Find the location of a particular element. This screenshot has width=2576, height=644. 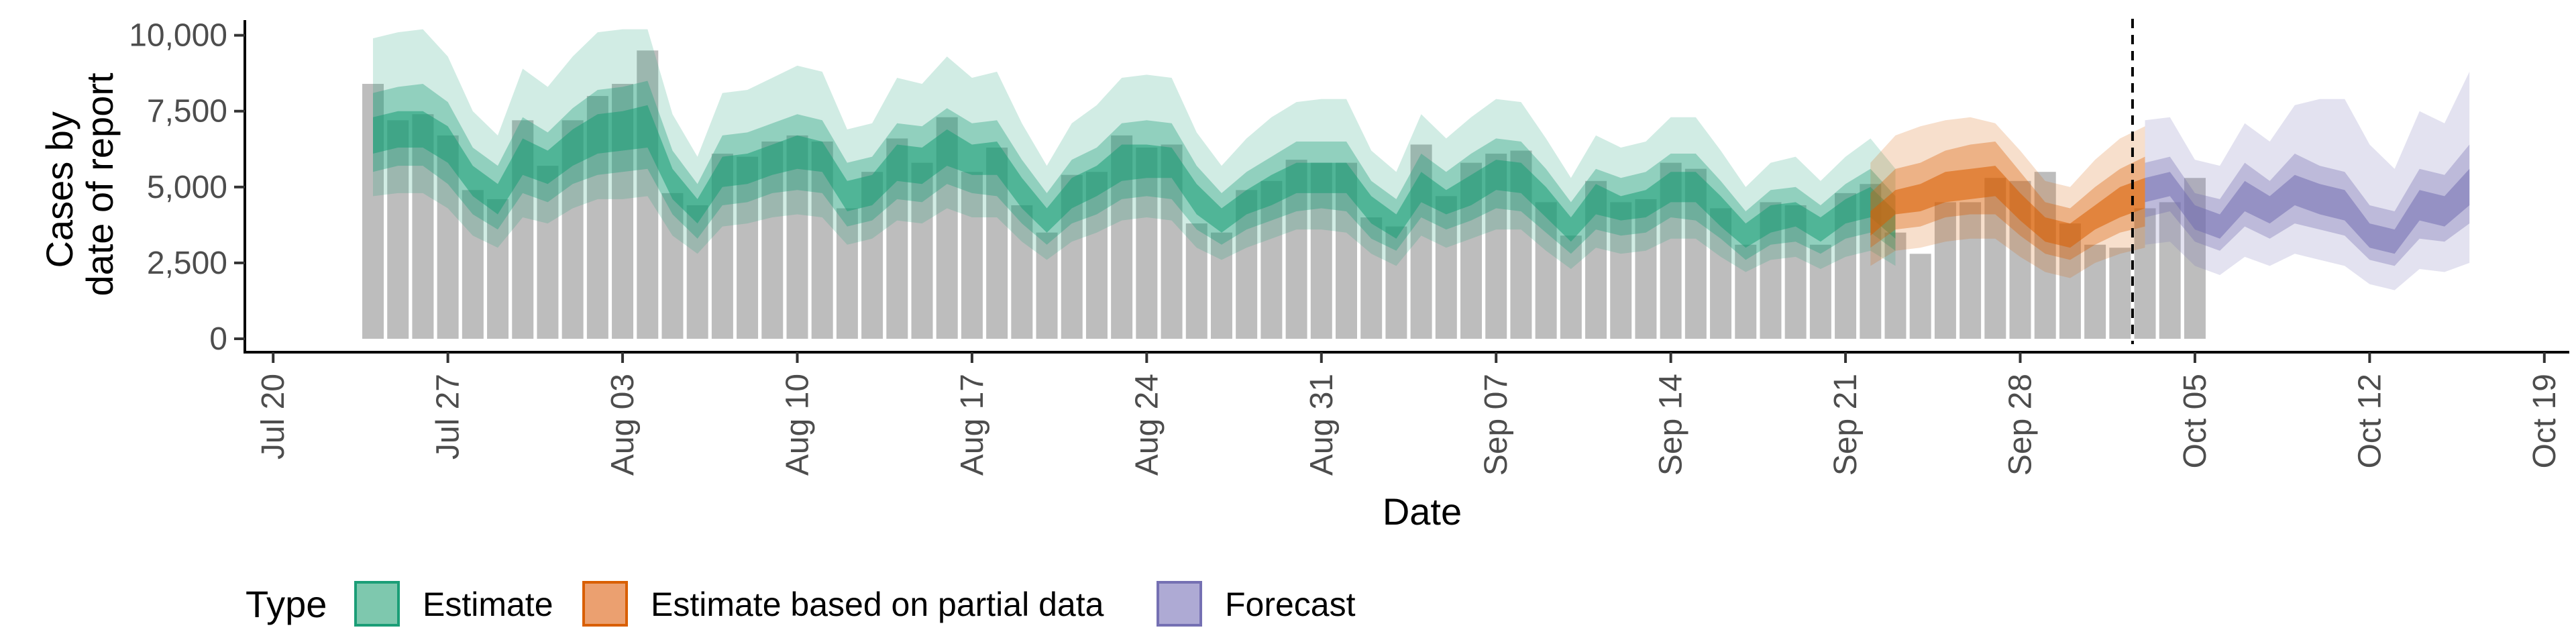

x-tick-label: Aug 17 is located at coordinates (972, 425).